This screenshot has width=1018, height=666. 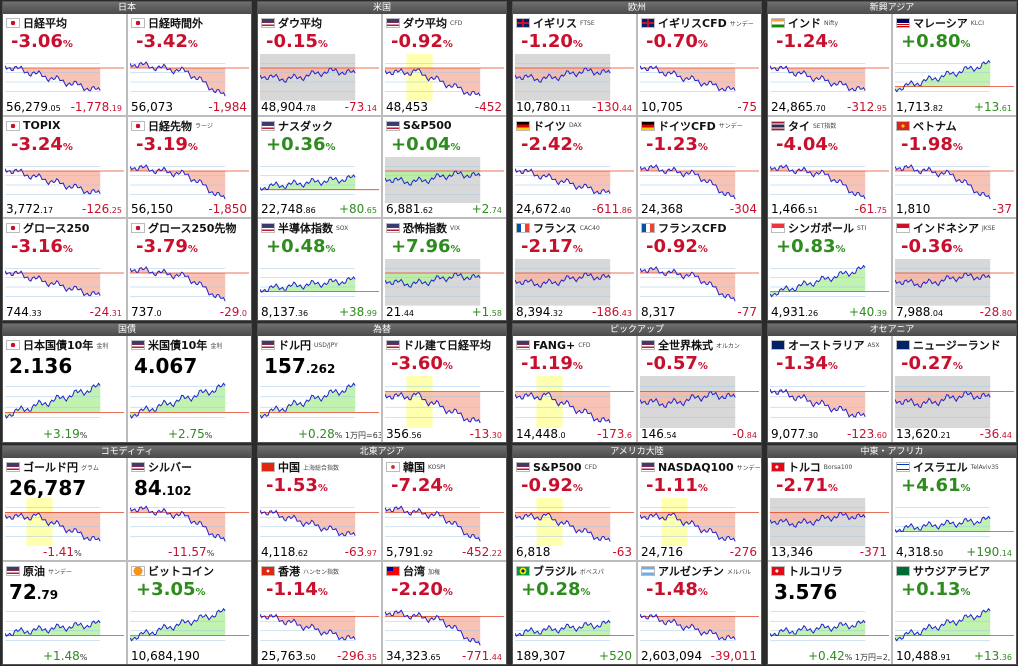 What do you see at coordinates (382, 8) in the screenshot?
I see `group-title: 米国` at bounding box center [382, 8].